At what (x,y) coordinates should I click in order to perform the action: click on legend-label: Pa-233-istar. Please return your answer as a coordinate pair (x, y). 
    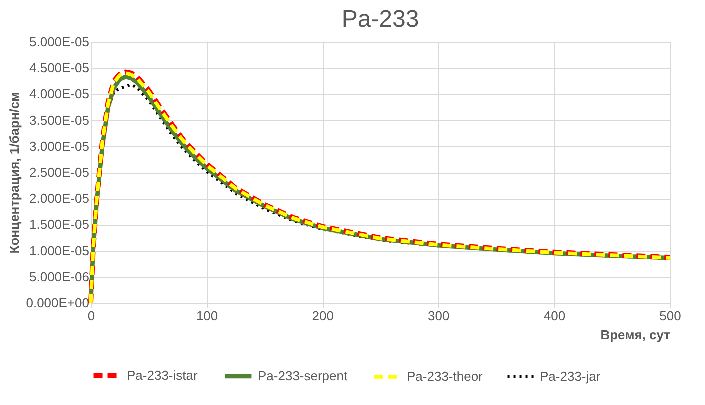
    Looking at the image, I should click on (162, 375).